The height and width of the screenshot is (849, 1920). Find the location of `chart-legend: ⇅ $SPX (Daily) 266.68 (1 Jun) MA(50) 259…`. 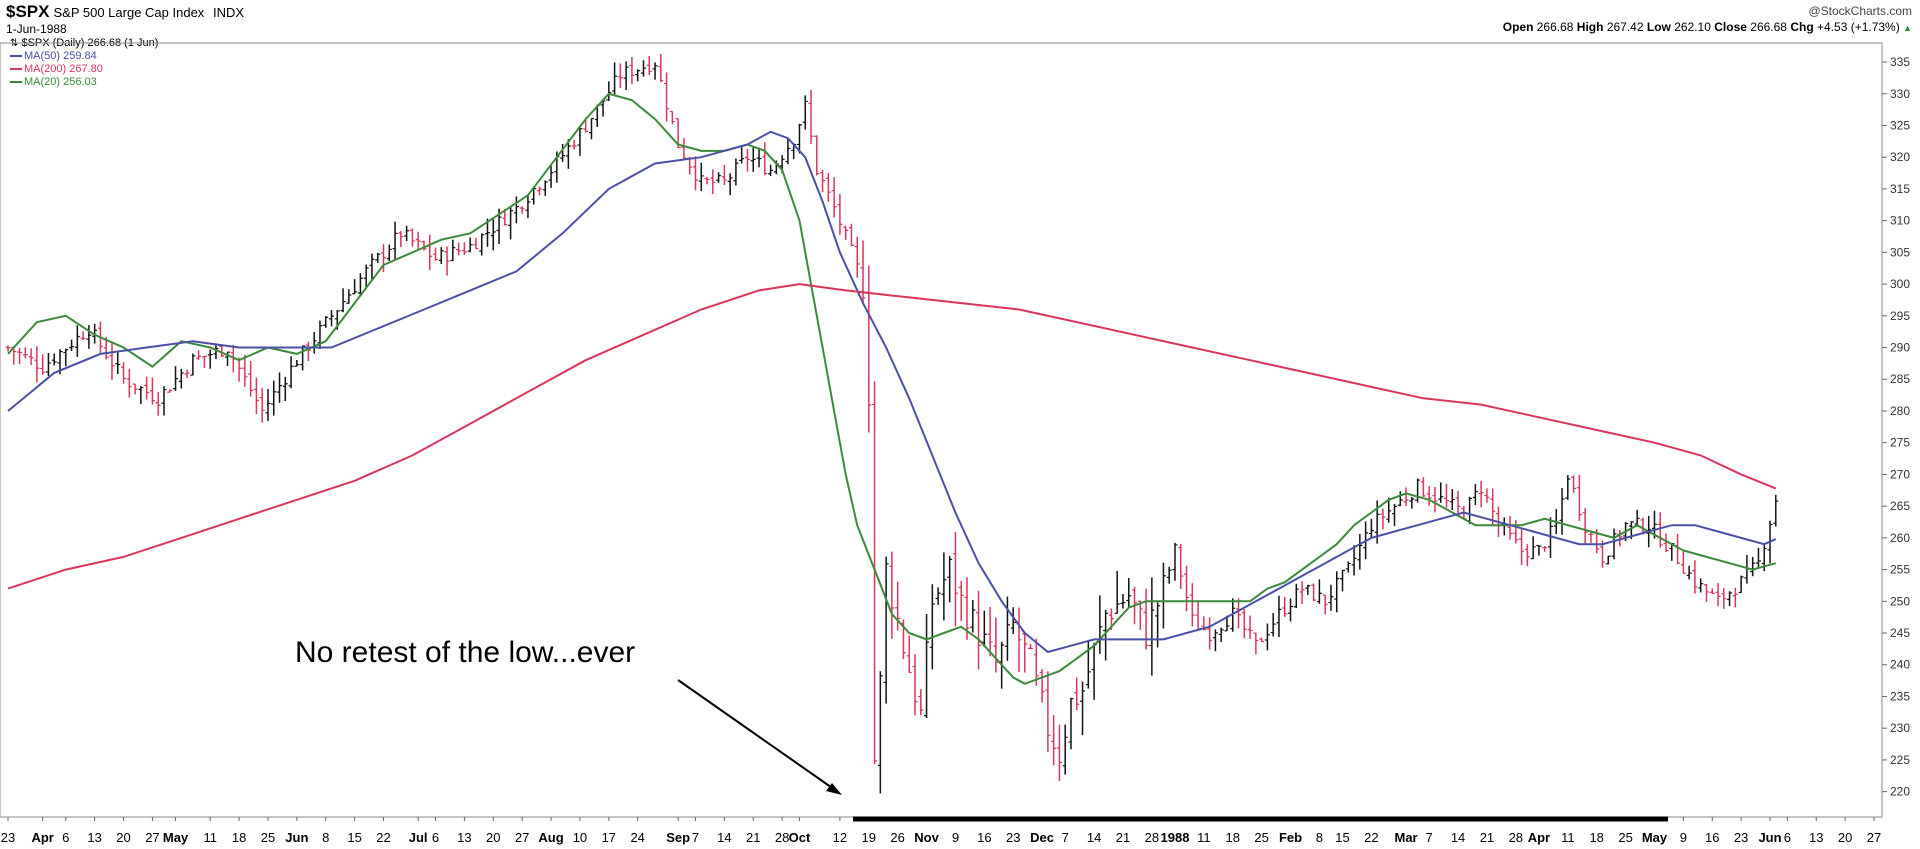

chart-legend: ⇅ $SPX (Daily) 266.68 (1 Jun) MA(50) 259… is located at coordinates (84, 63).